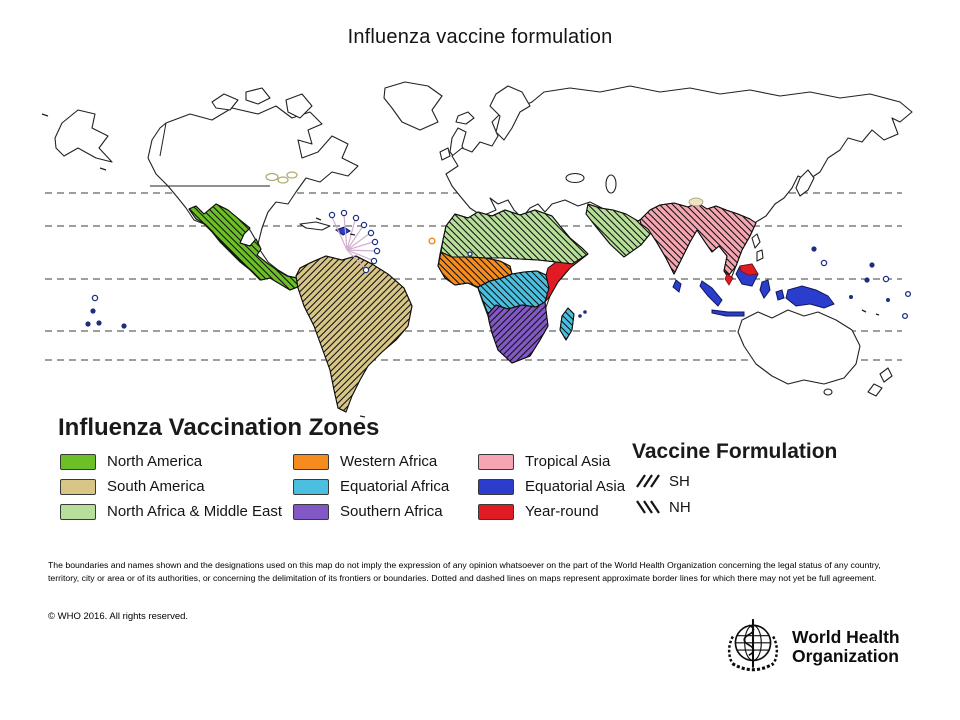  Describe the element at coordinates (78, 486) in the screenshot. I see `swatch-south-america` at that location.